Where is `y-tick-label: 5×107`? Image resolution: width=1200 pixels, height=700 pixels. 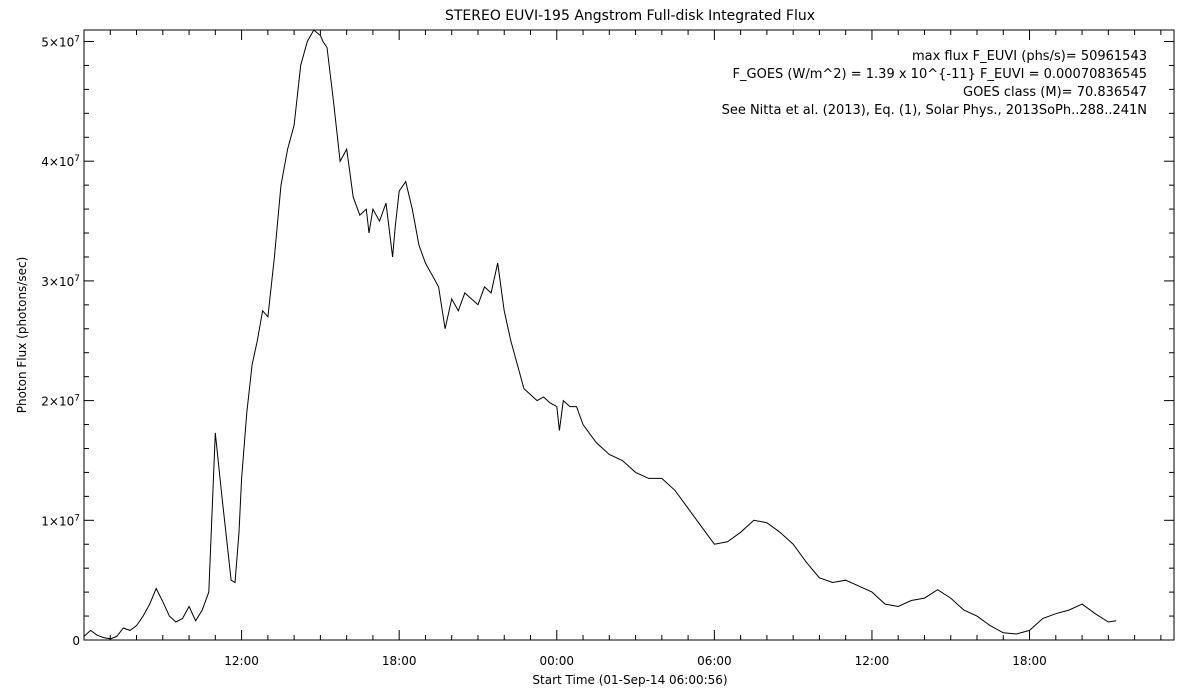 y-tick-label: 5×107 is located at coordinates (60, 42).